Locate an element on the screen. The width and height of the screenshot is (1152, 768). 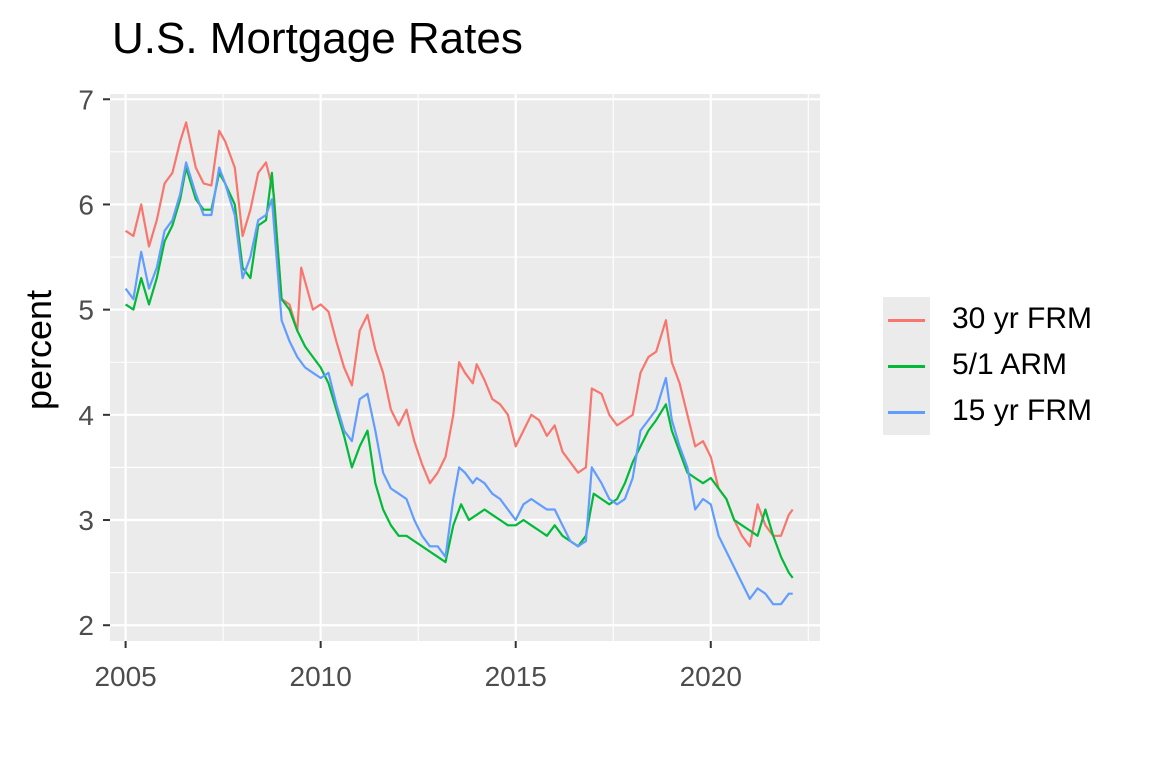
x-tick-label: 2005 is located at coordinates (125, 676).